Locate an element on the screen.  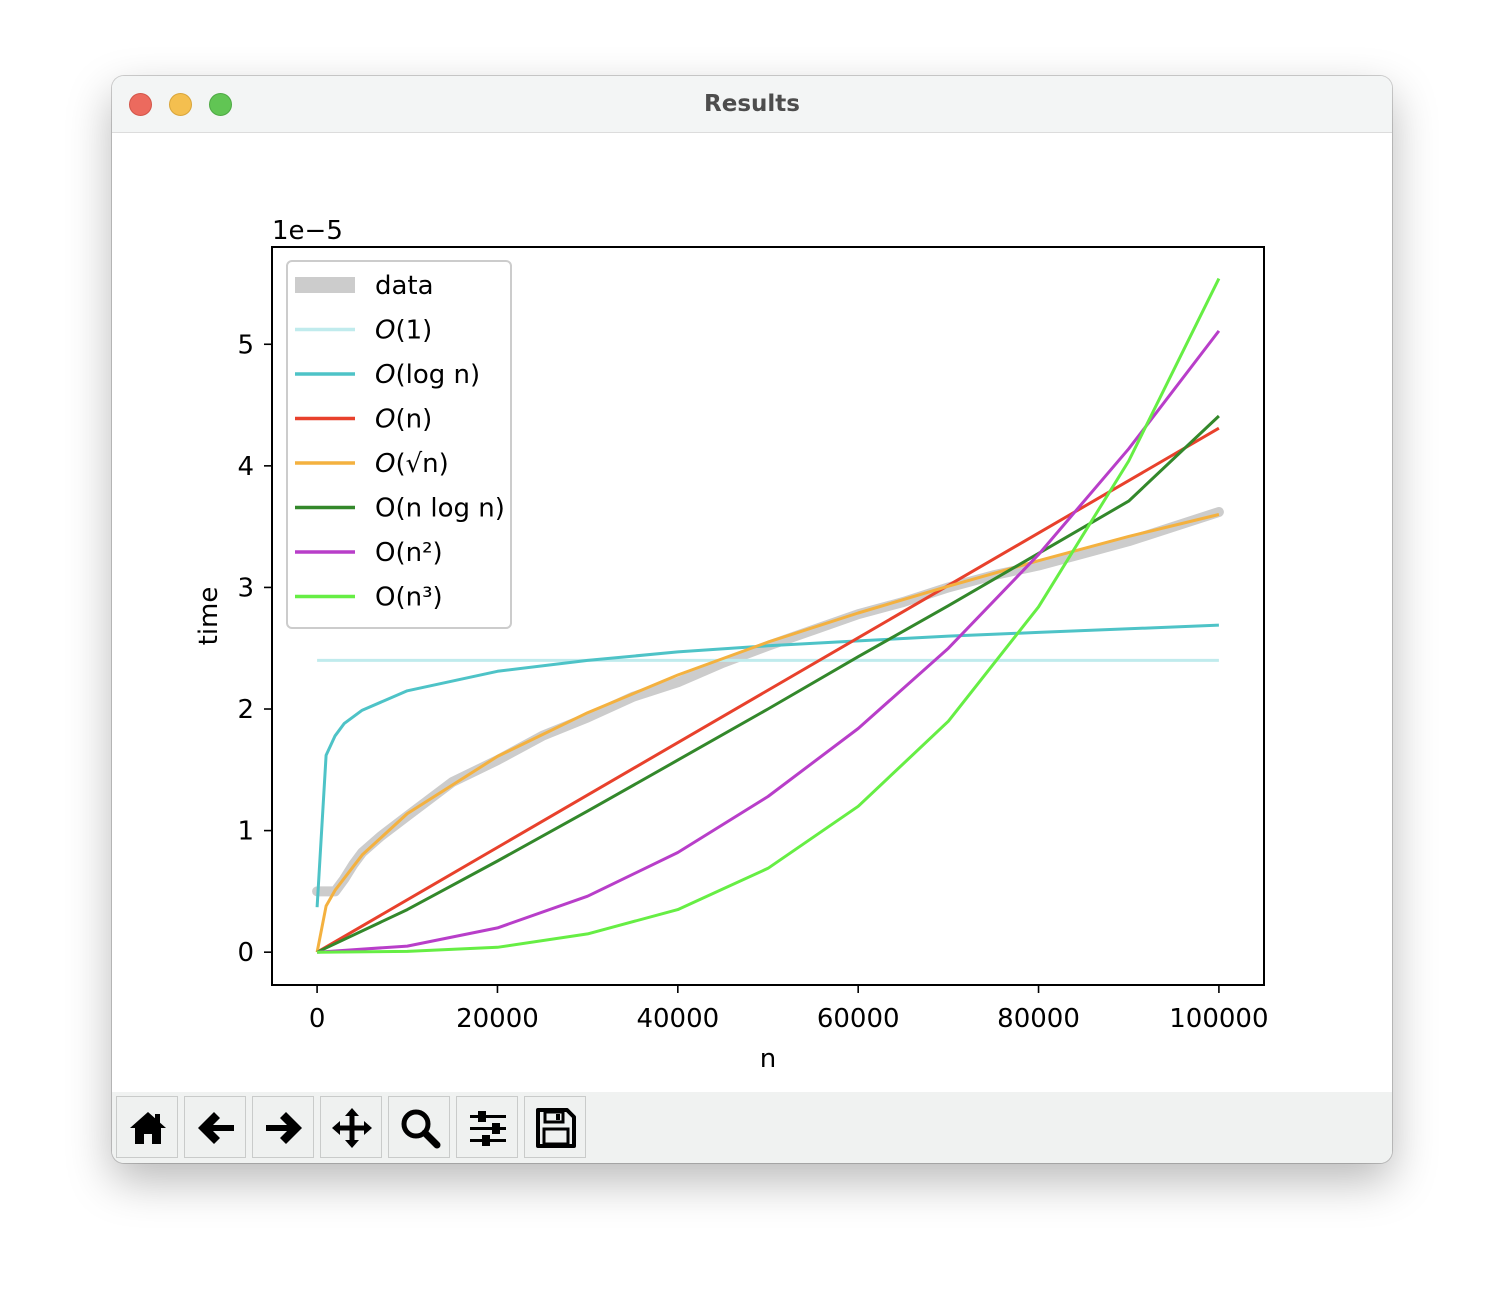
x-tick-label: 60000 is located at coordinates (858, 1019).